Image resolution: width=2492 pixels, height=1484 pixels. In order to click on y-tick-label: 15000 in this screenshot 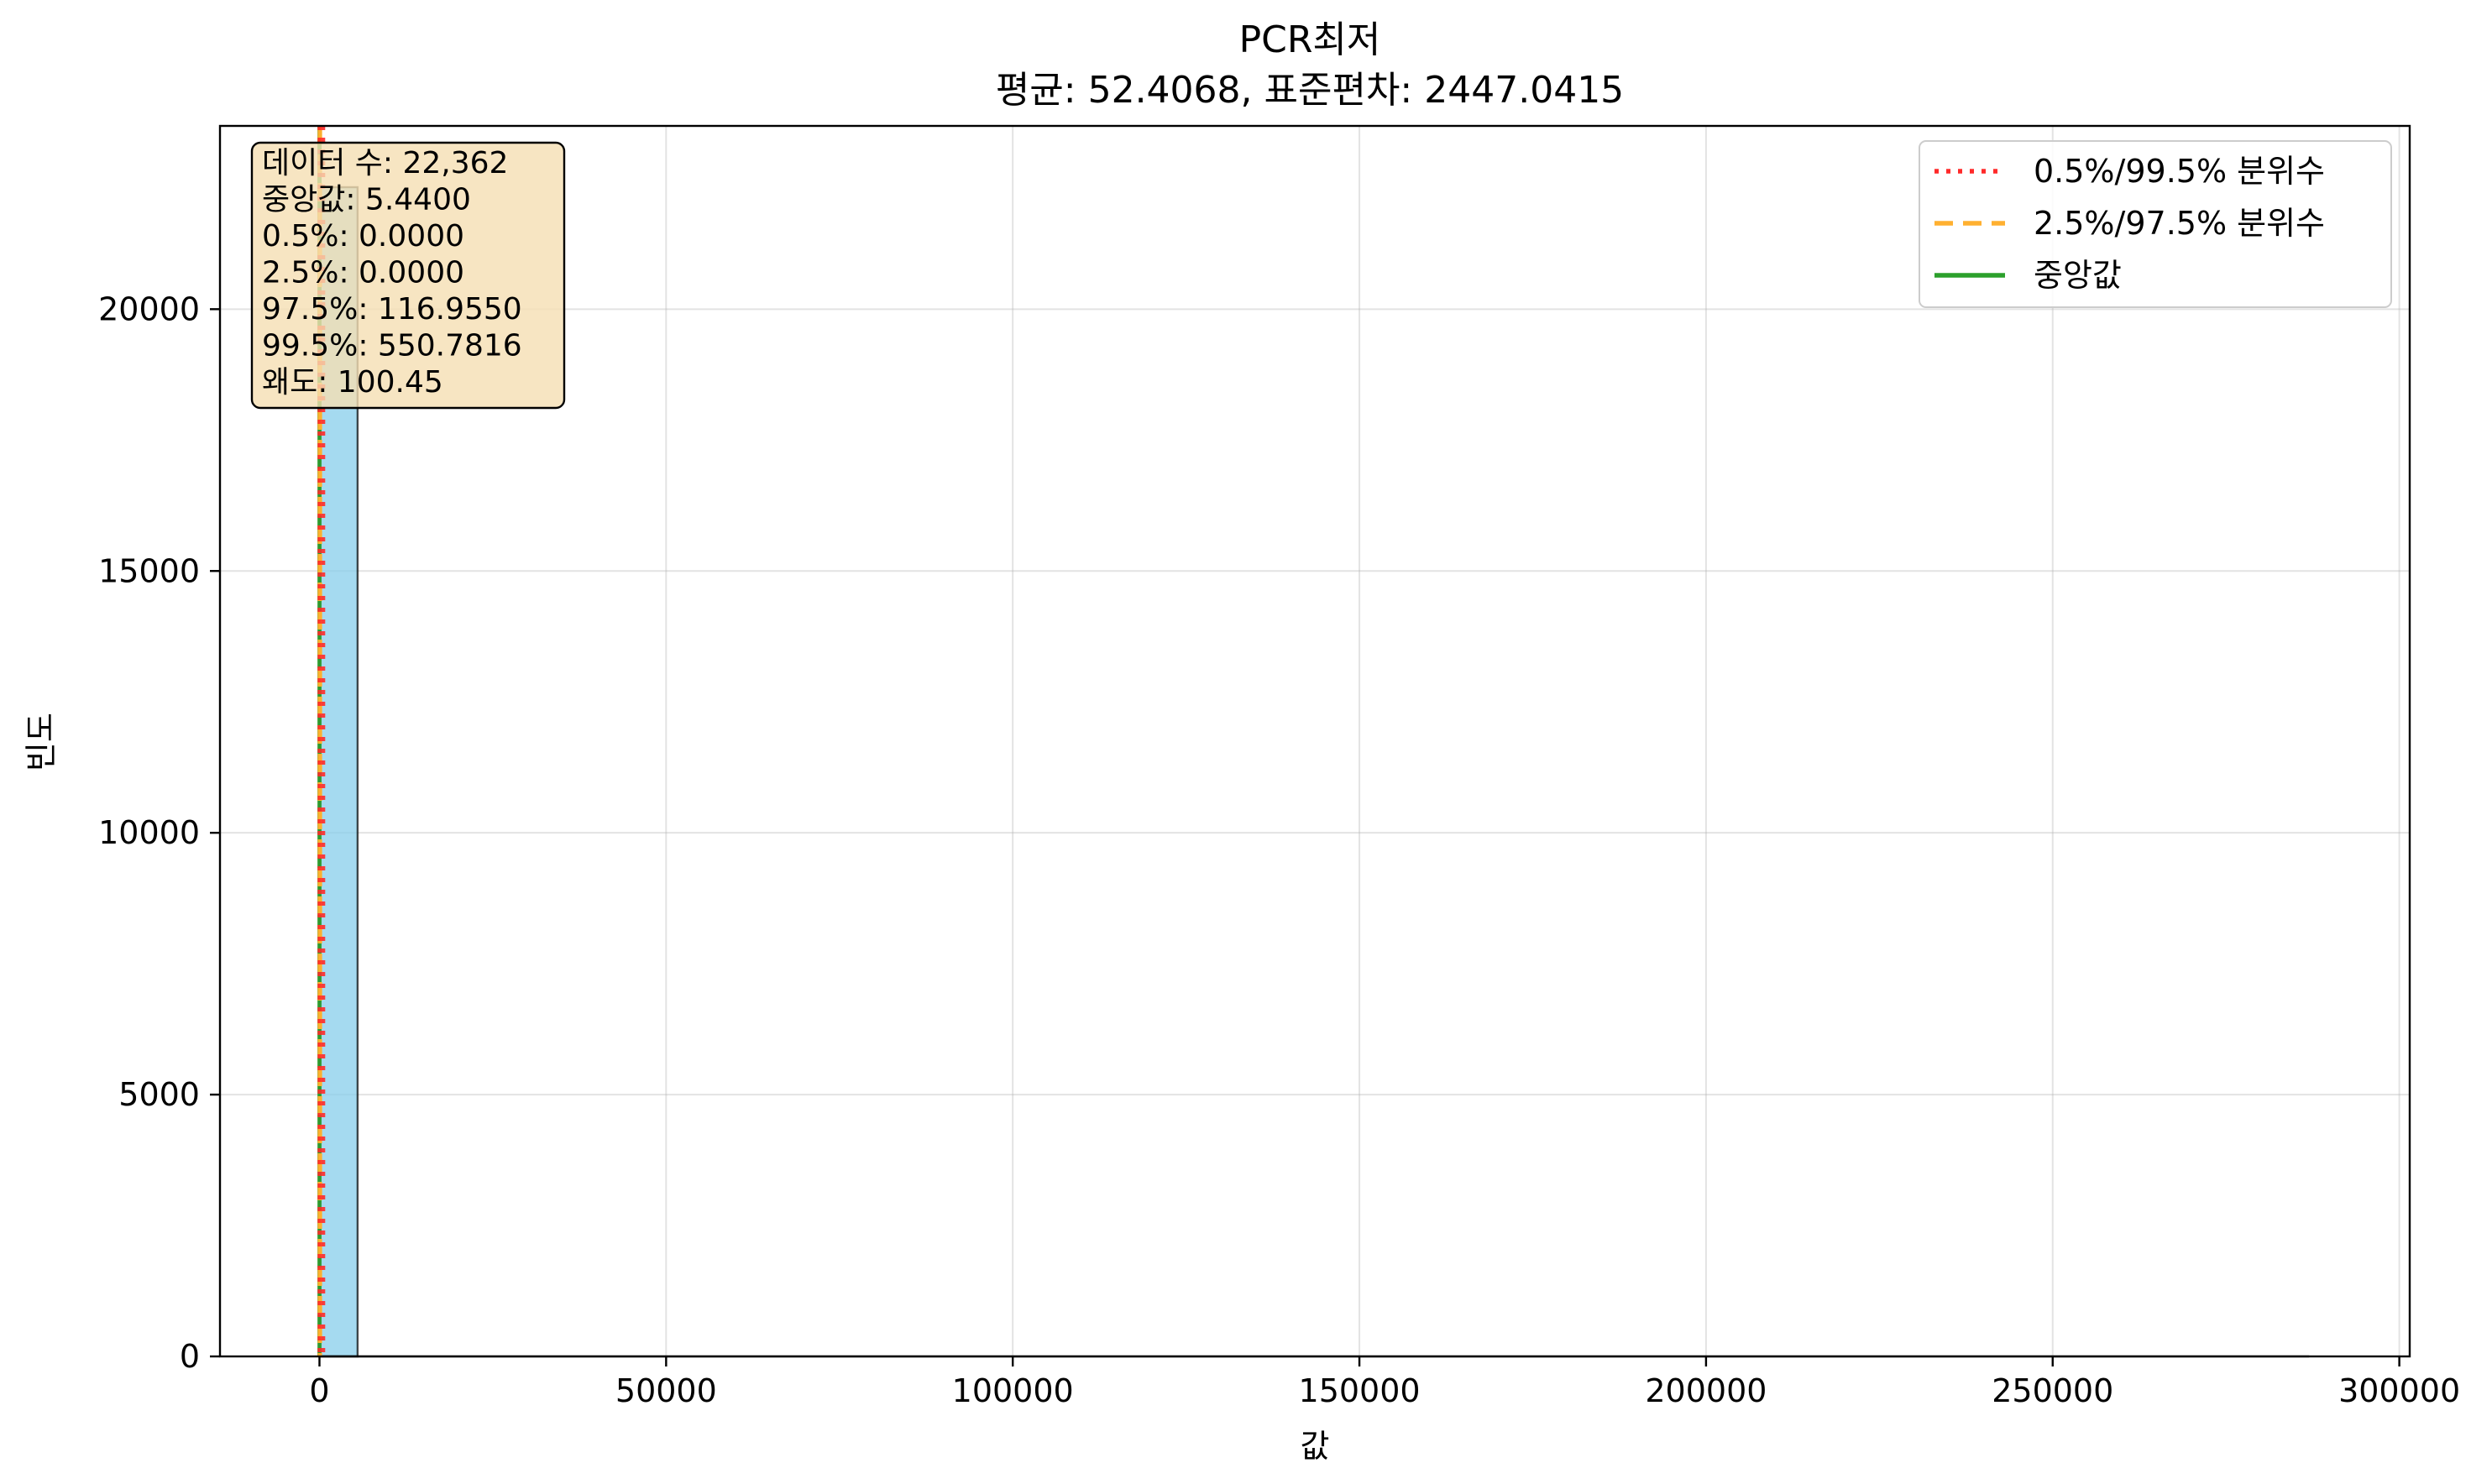, I will do `click(149, 570)`.